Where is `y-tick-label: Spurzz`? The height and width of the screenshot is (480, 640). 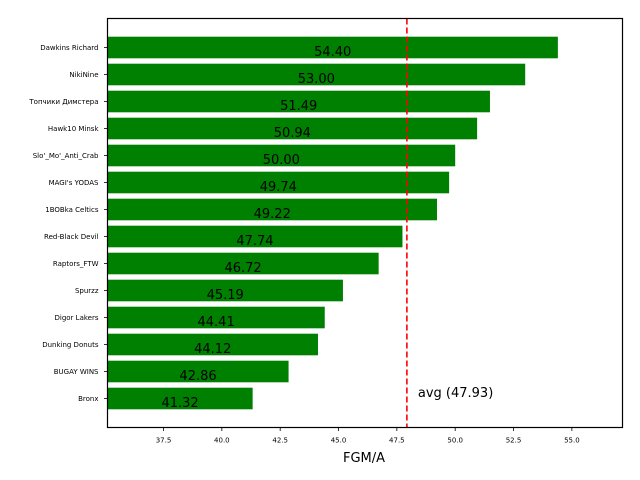 y-tick-label: Spurzz is located at coordinates (87, 291).